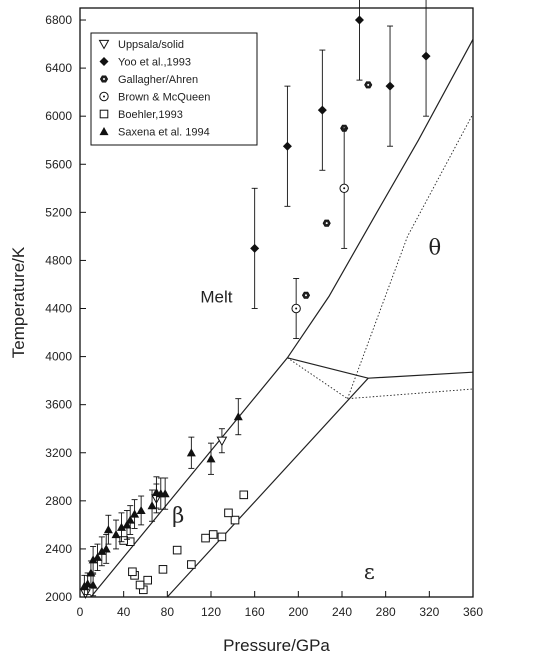  What do you see at coordinates (429, 612) in the screenshot?
I see `x-tick-label: 320` at bounding box center [429, 612].